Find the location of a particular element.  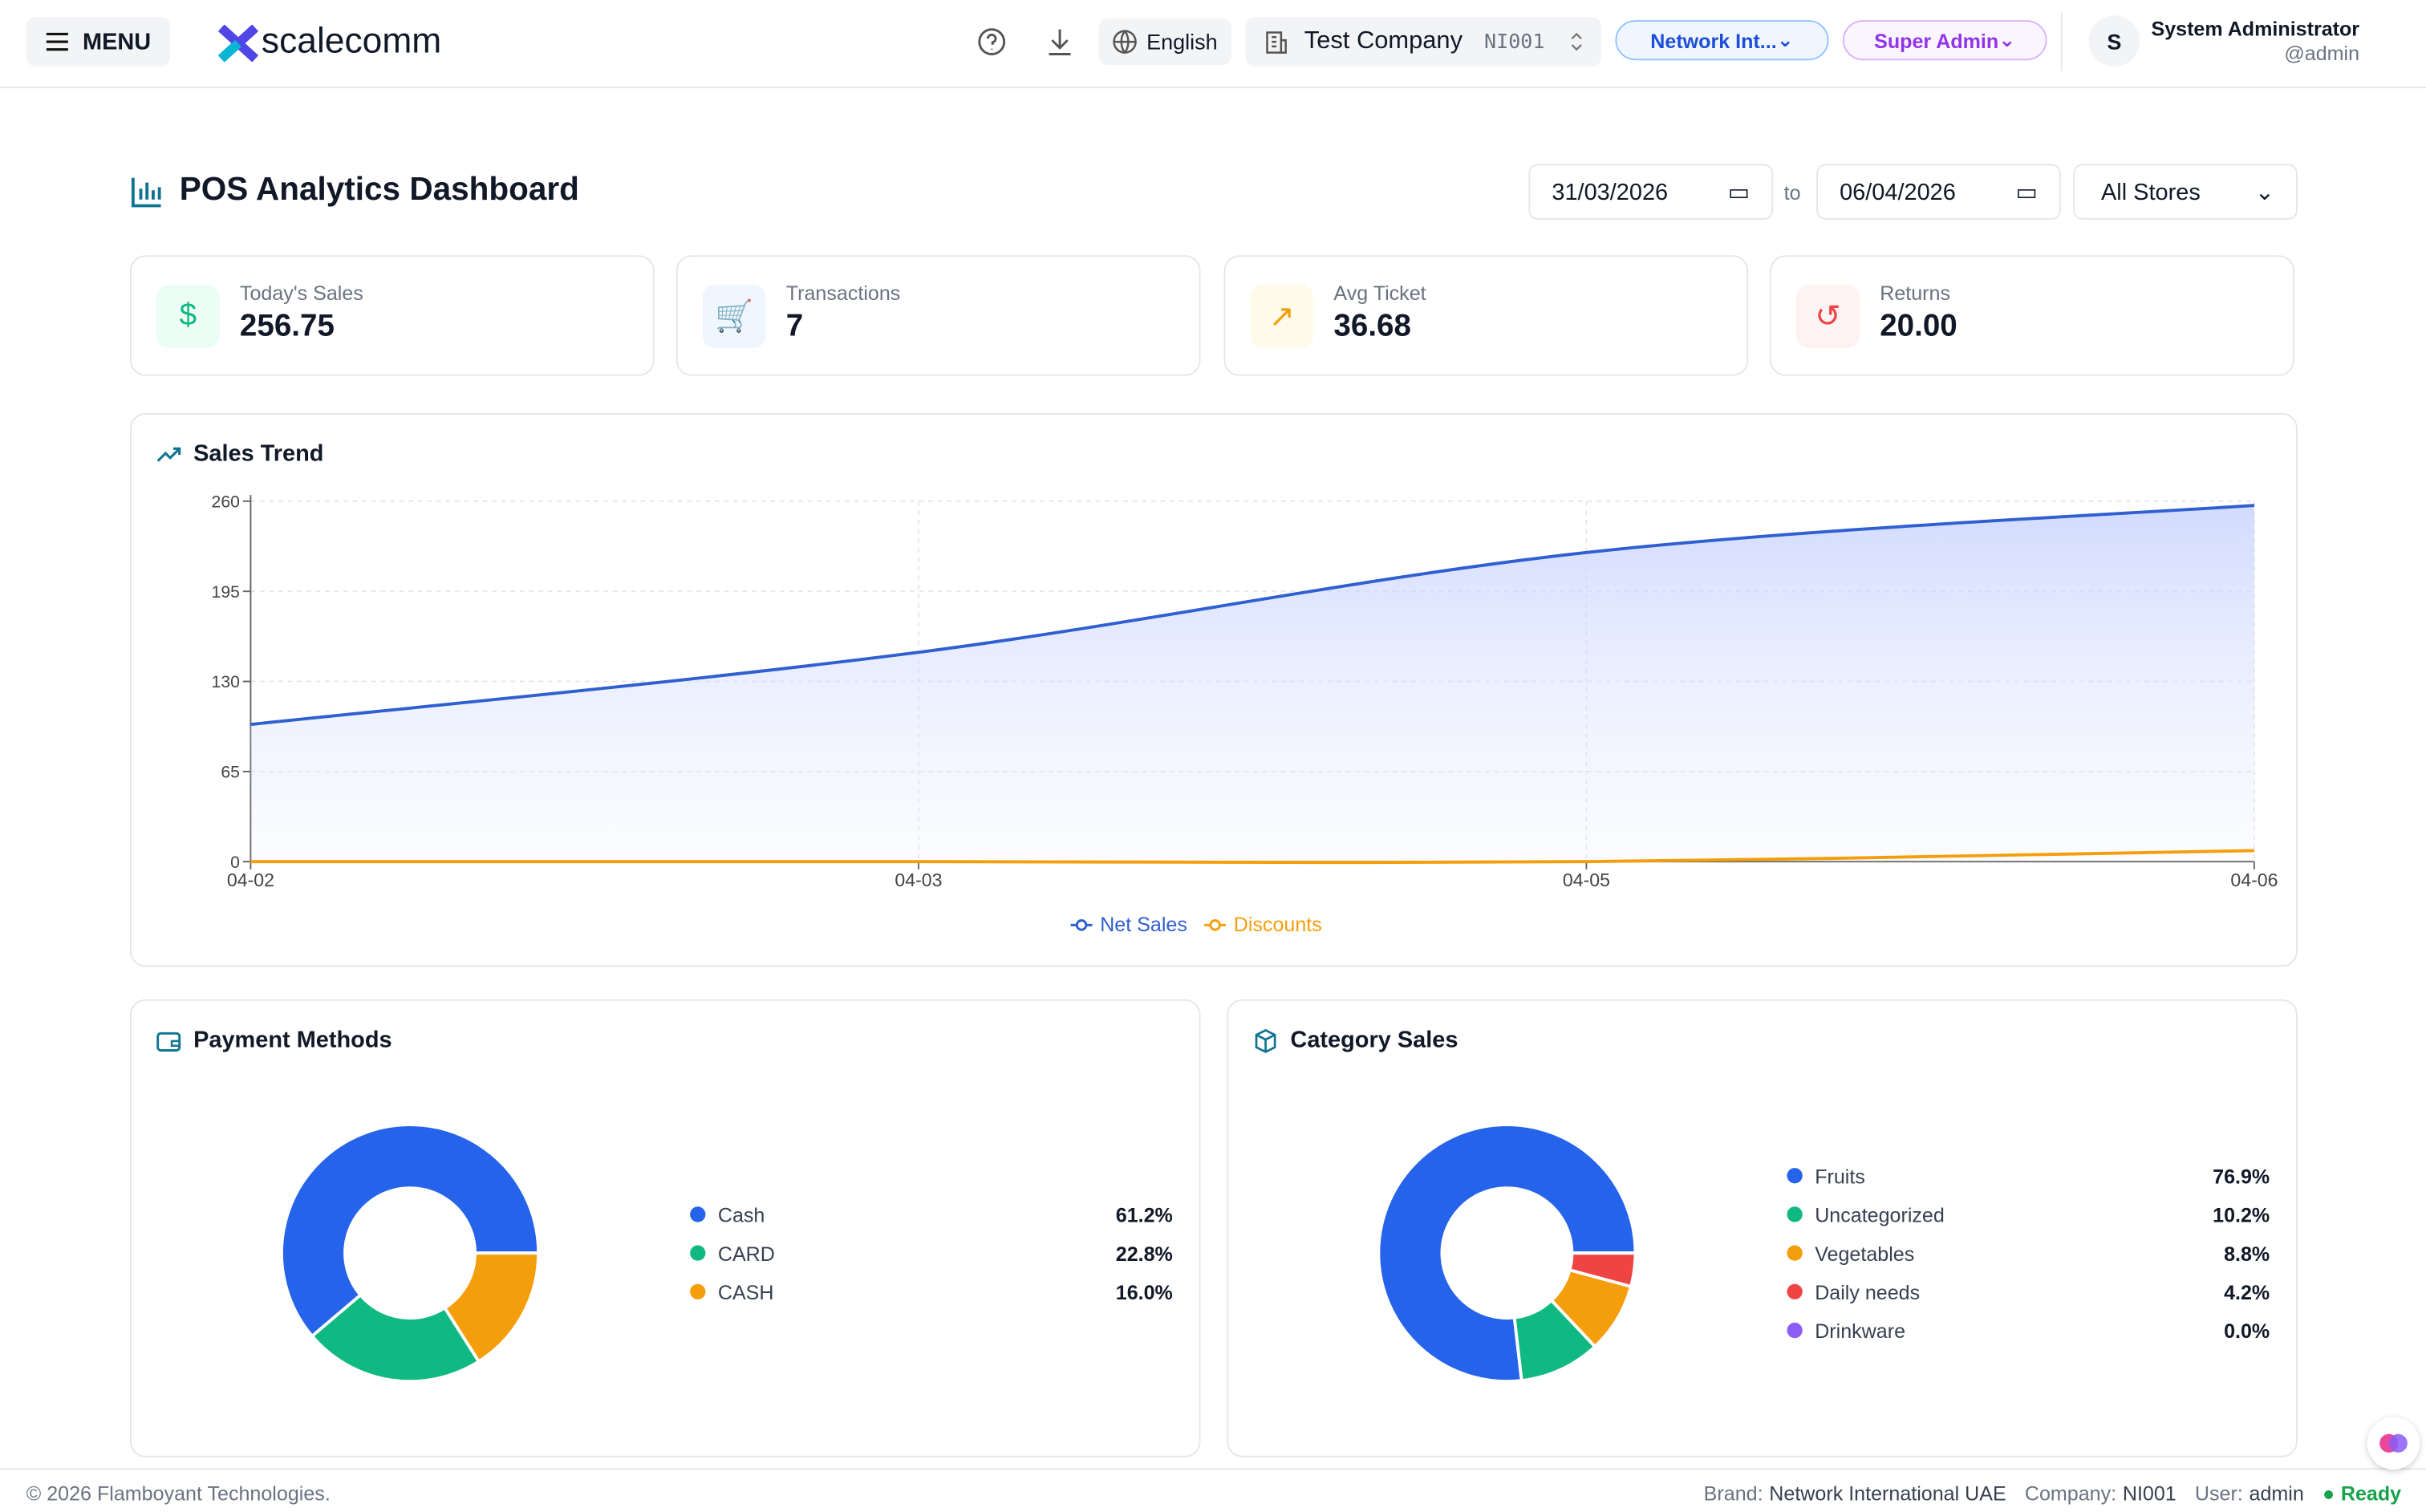

date-to-text: 06/04/2026 is located at coordinates (1898, 191).